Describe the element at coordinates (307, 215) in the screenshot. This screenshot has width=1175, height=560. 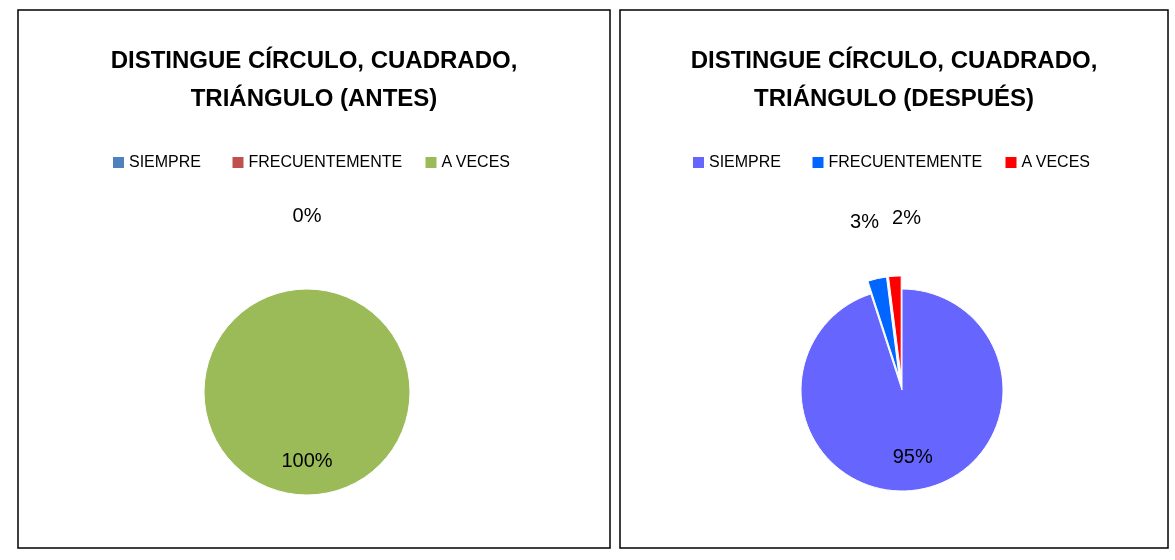
I see `text: 0%` at that location.